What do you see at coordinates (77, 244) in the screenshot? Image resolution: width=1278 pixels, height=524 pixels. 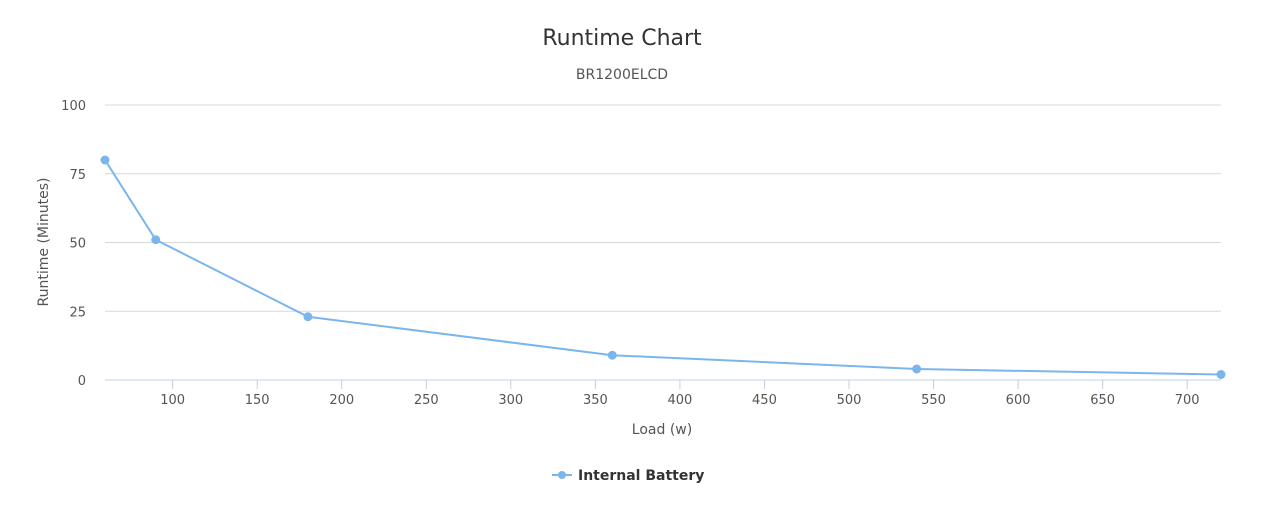 I see `y-tick-label: 50` at bounding box center [77, 244].